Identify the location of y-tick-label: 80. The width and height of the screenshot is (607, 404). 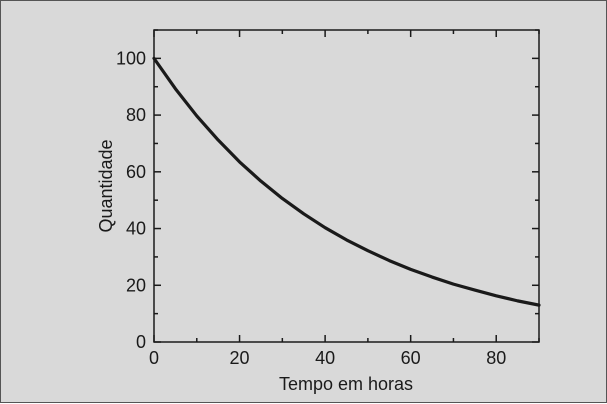
(136, 115).